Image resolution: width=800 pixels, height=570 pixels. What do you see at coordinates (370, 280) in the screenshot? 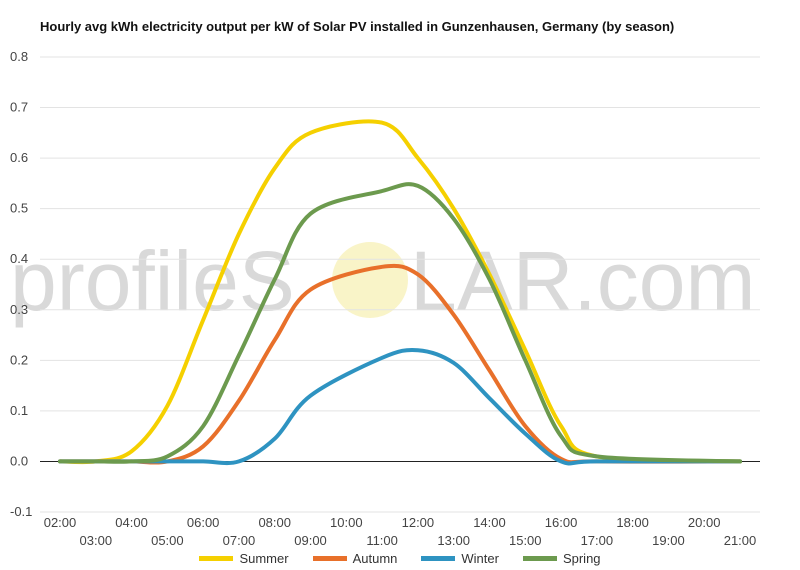
I see `watermark-sun-icon` at bounding box center [370, 280].